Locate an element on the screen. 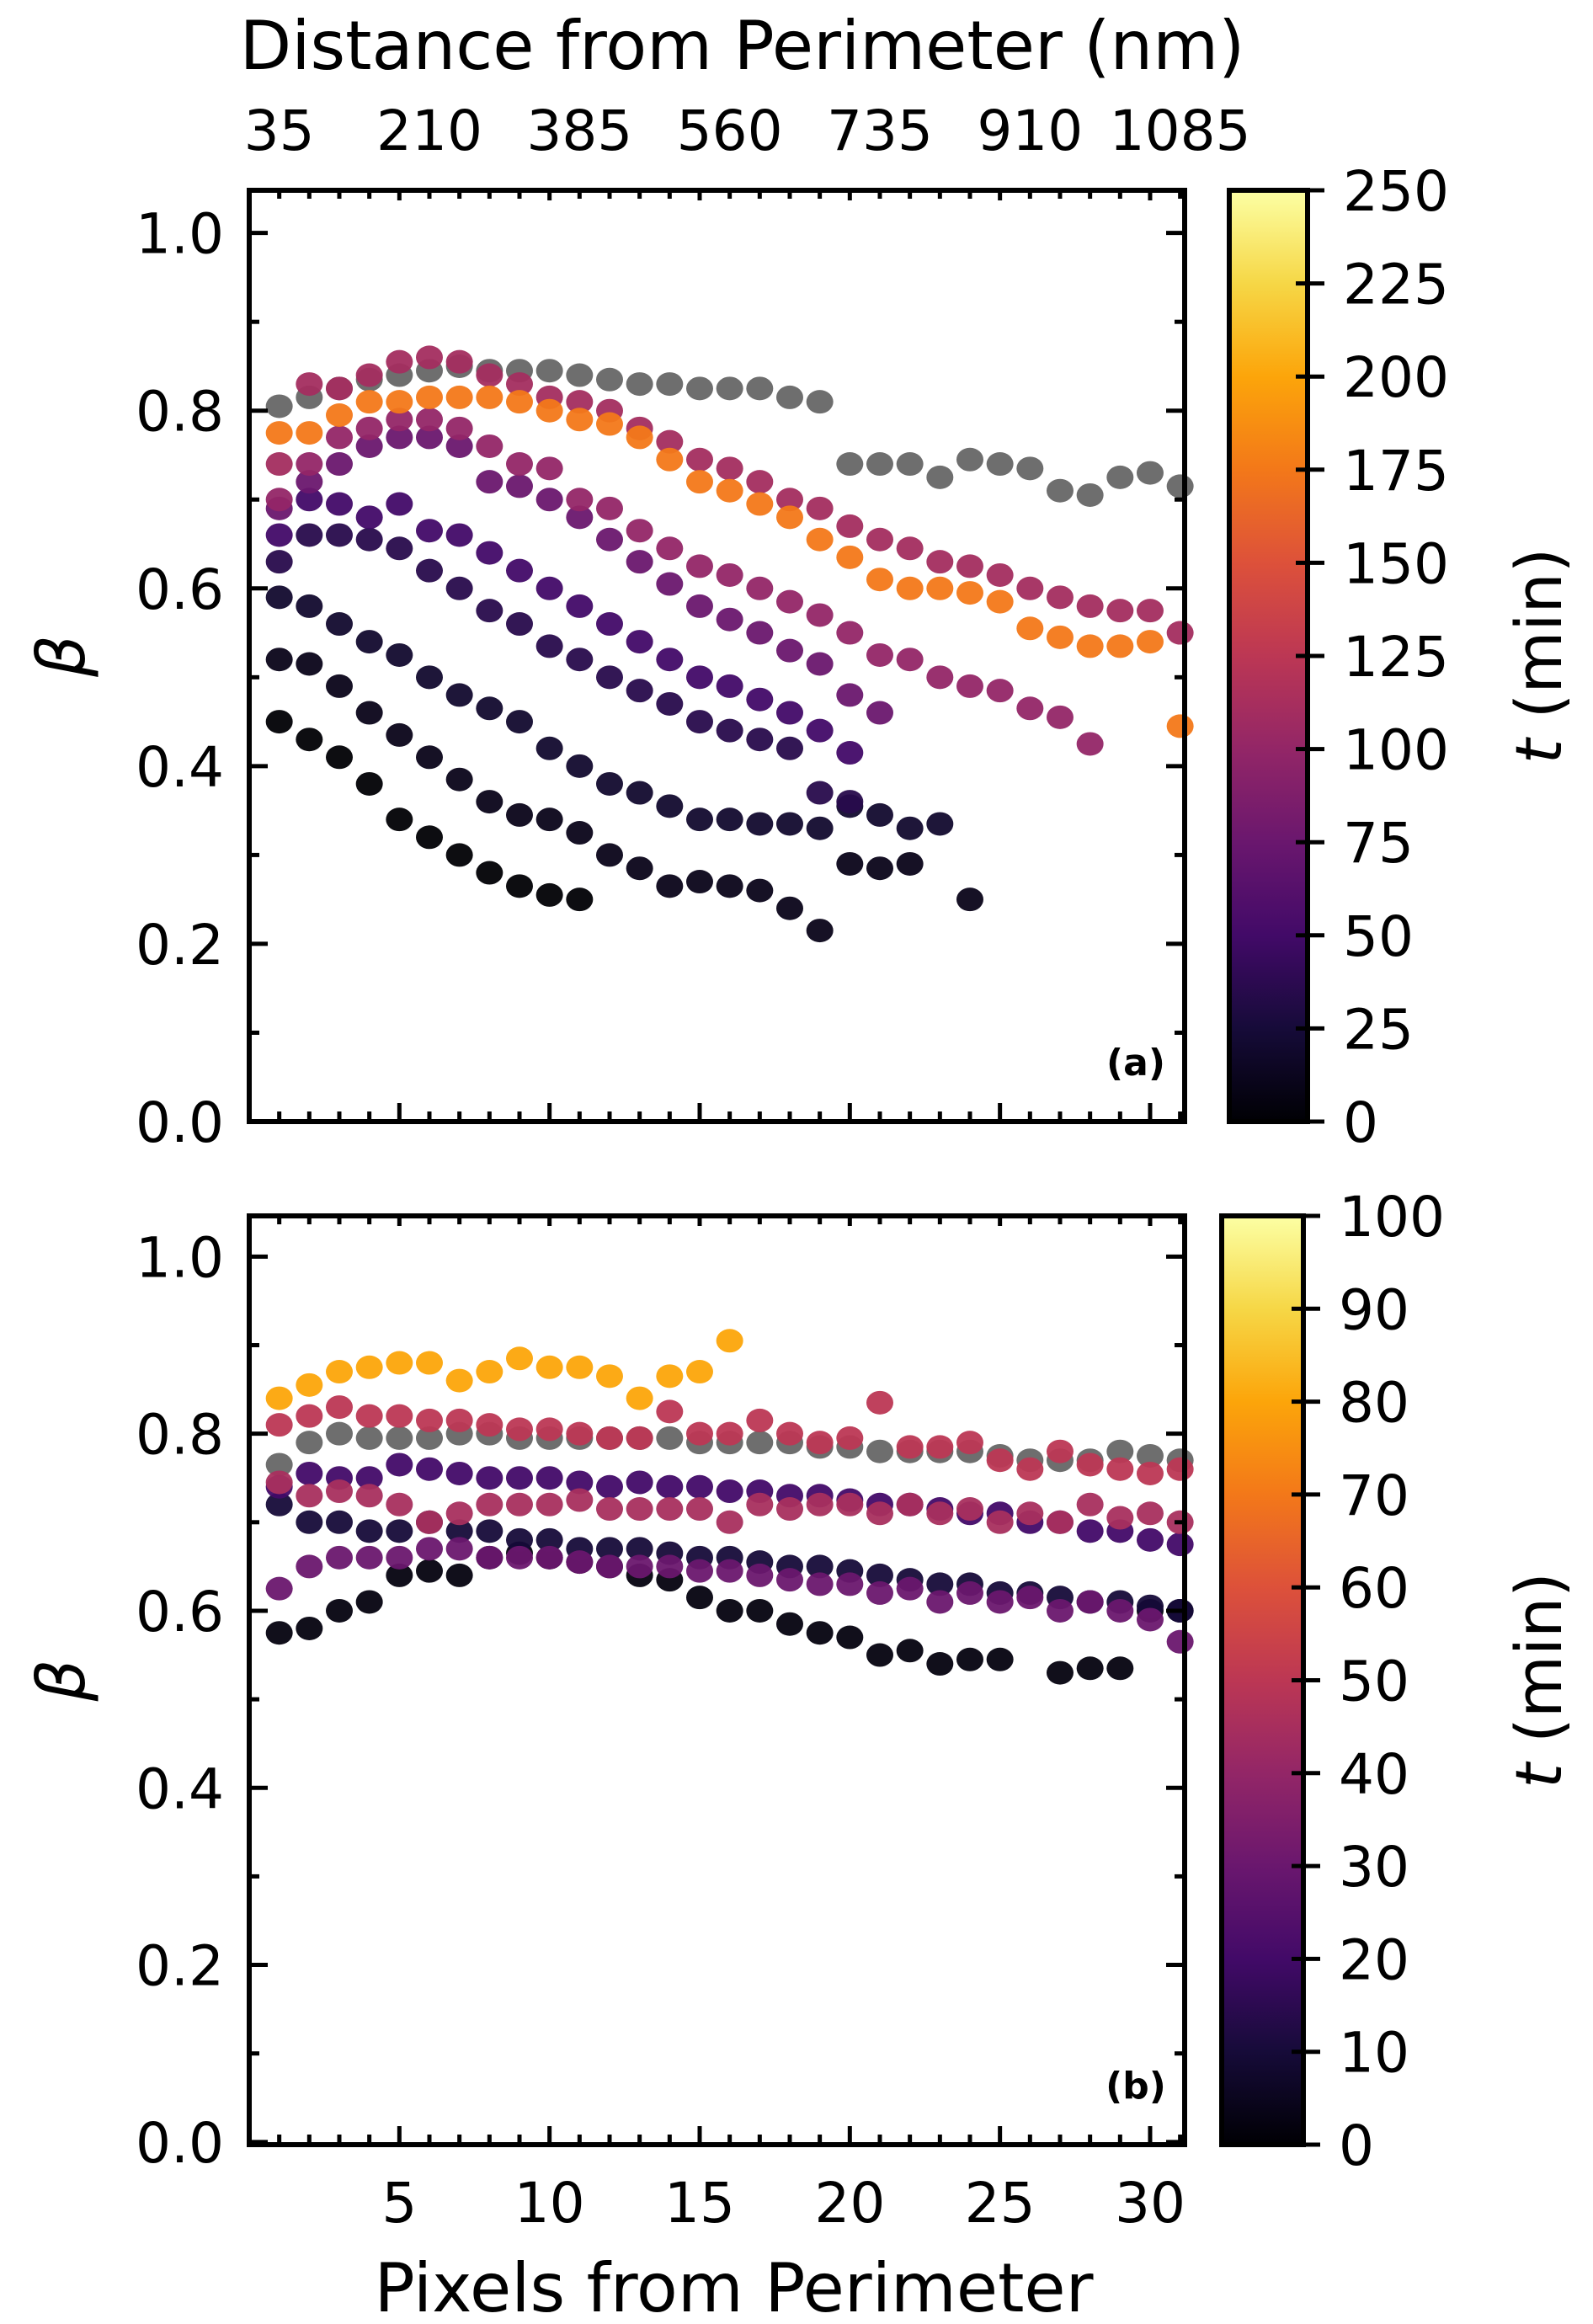 The width and height of the screenshot is (1593, 2324). colorbar-tick-label: 200 is located at coordinates (1396, 377).